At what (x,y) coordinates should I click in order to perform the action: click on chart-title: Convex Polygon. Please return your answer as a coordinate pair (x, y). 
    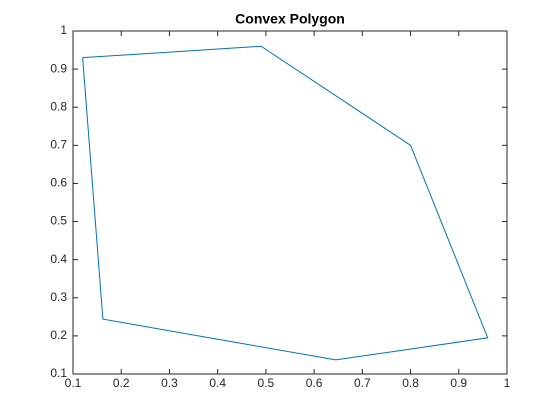
    Looking at the image, I should click on (290, 19).